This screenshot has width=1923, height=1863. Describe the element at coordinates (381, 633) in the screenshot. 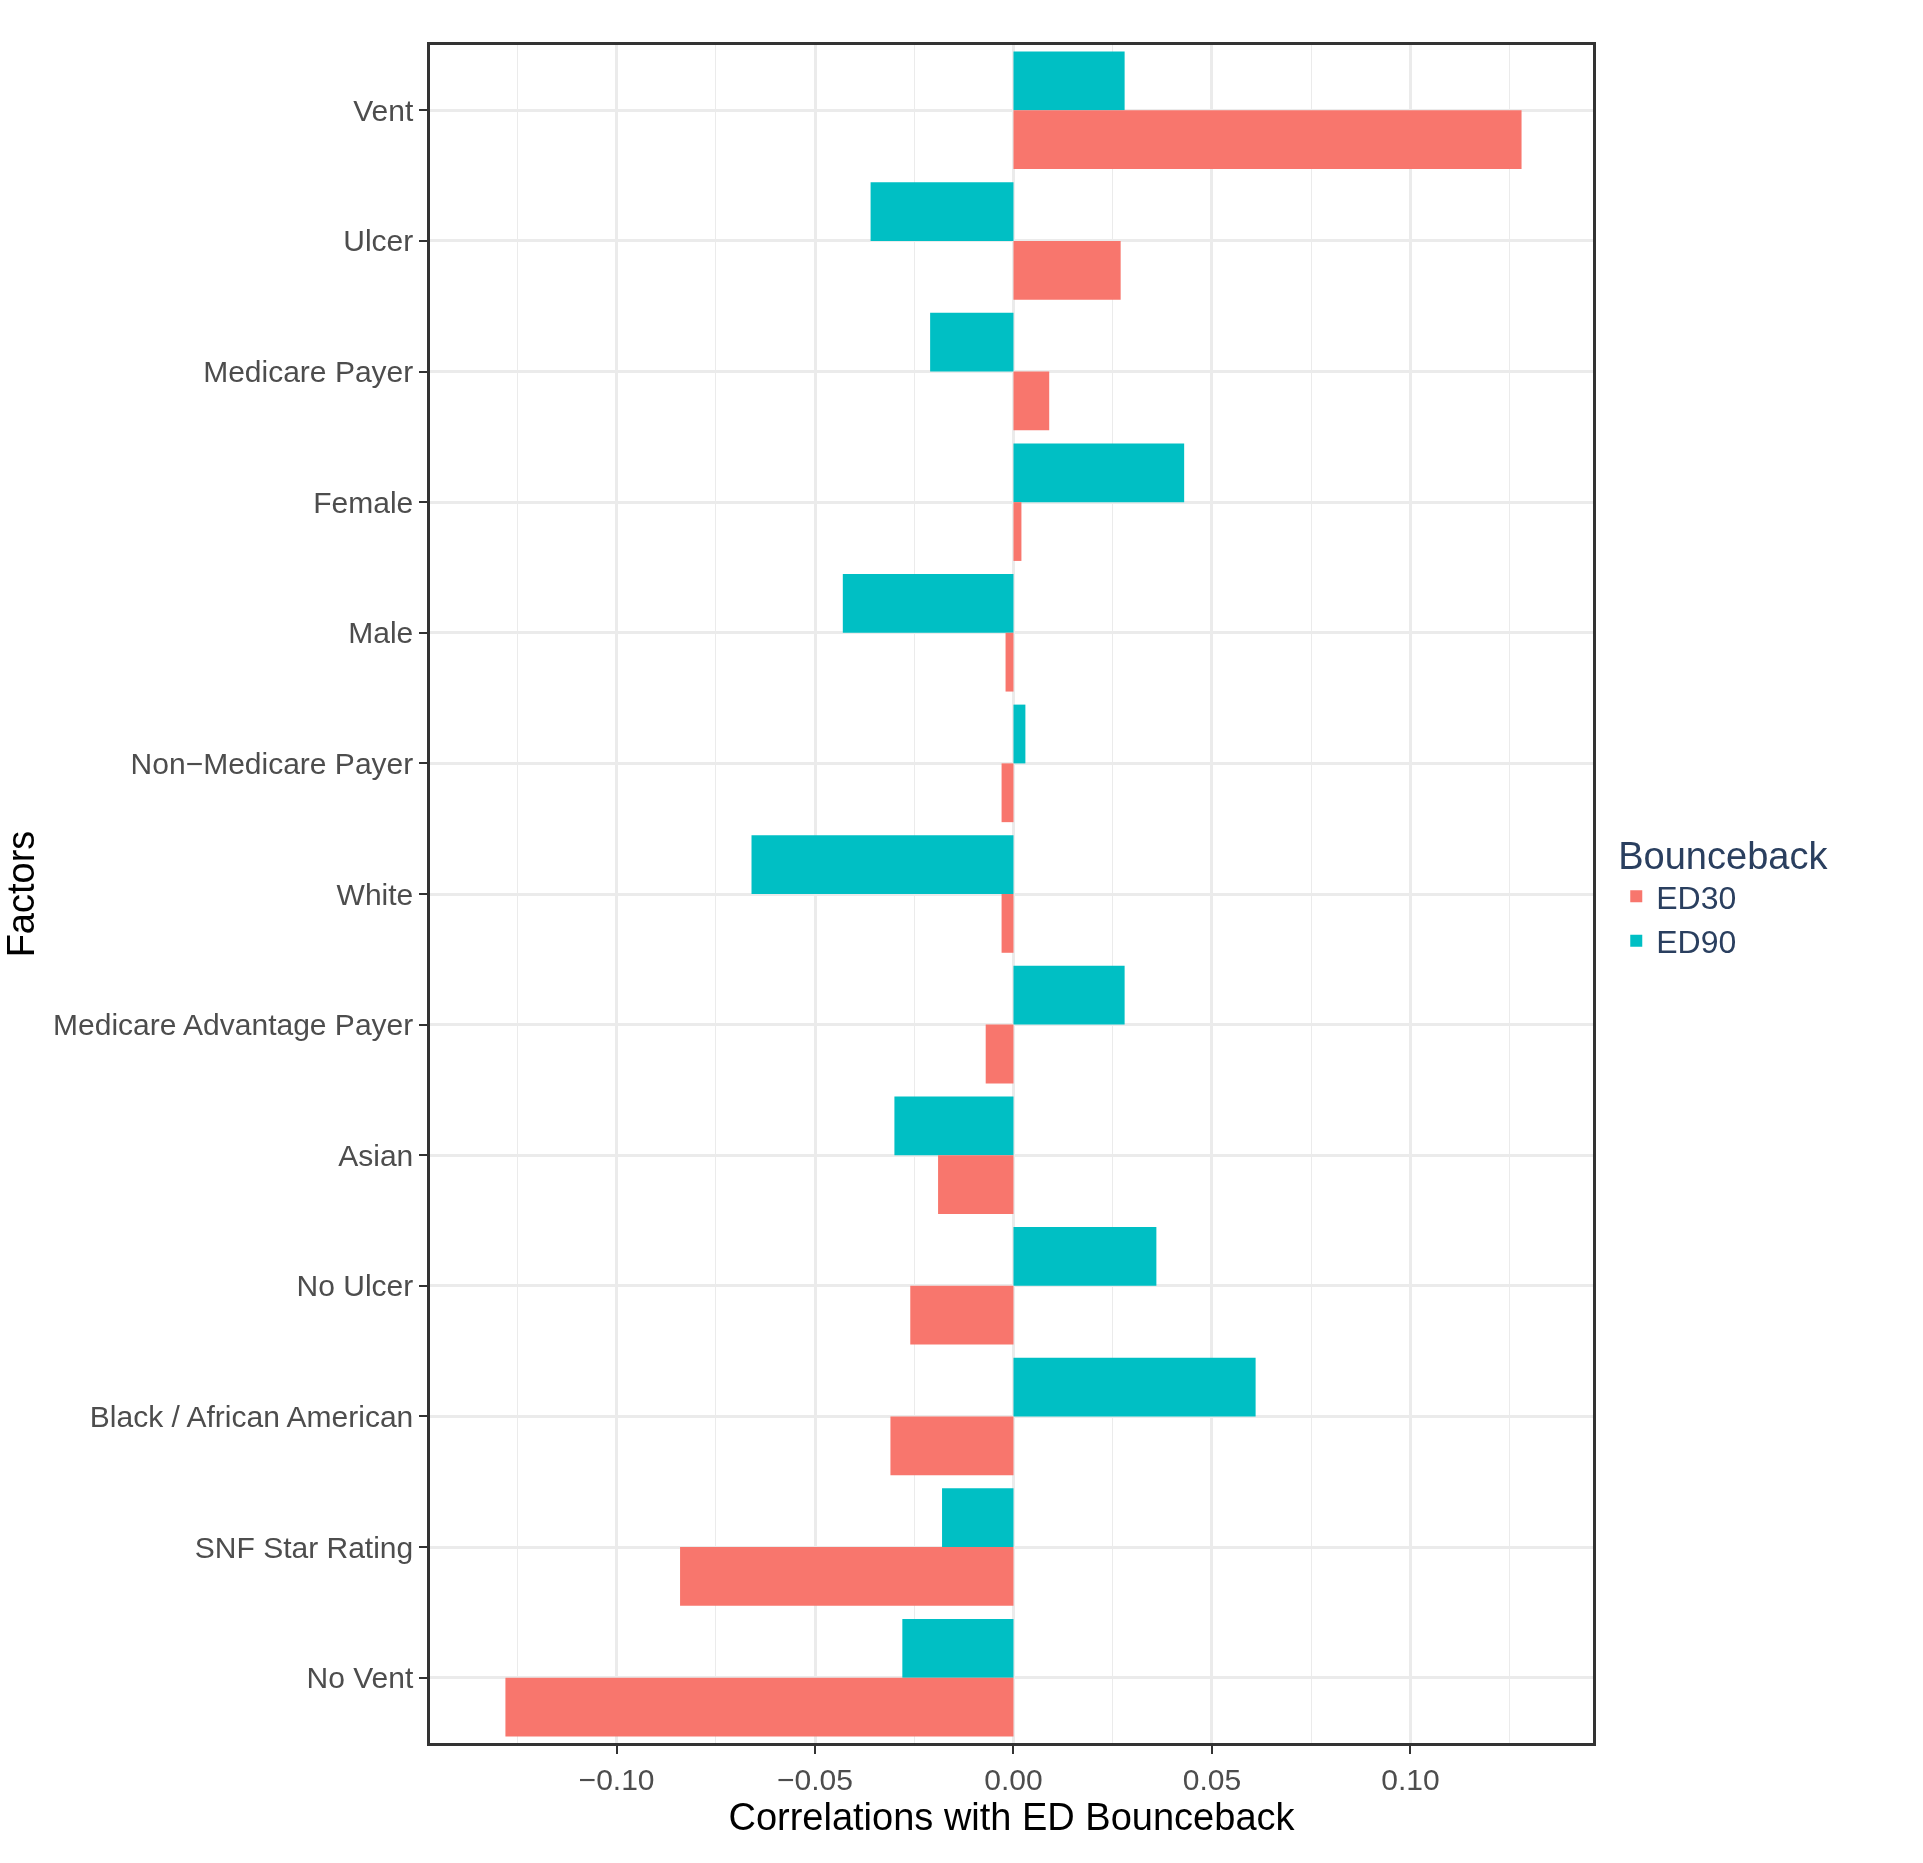

I see `y-tick-label: Male` at that location.